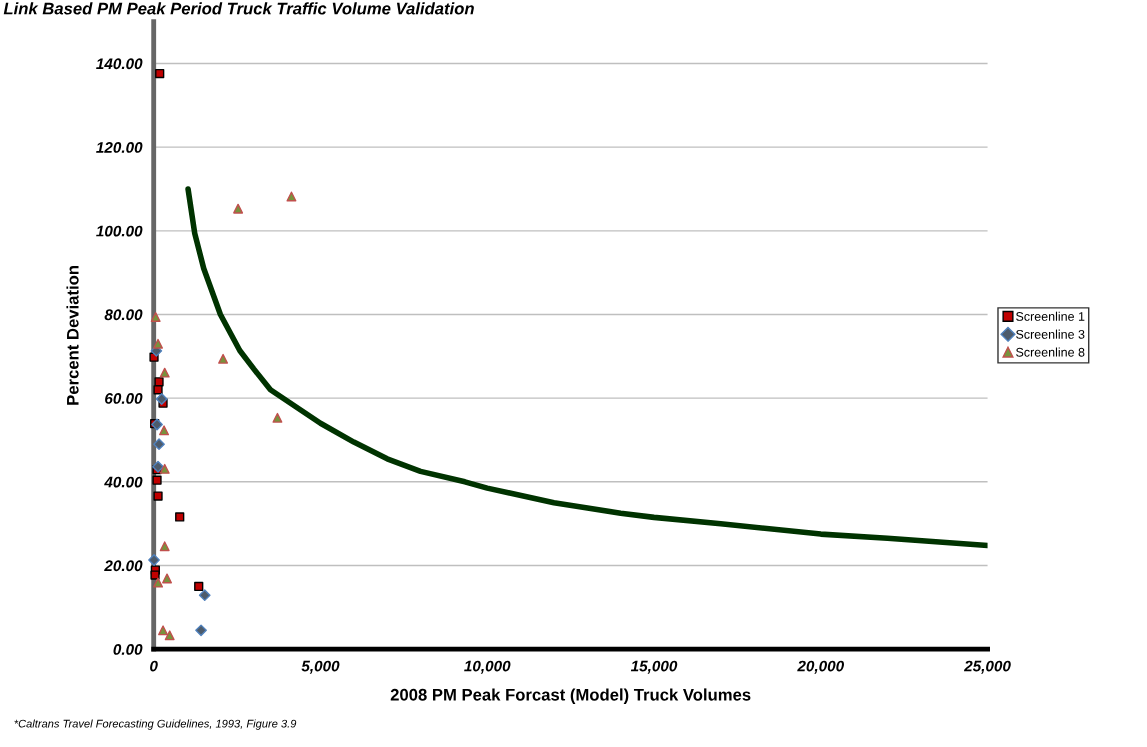 The width and height of the screenshot is (1147, 747). Describe the element at coordinates (123, 482) in the screenshot. I see `y-tick-label: 40.00` at that location.